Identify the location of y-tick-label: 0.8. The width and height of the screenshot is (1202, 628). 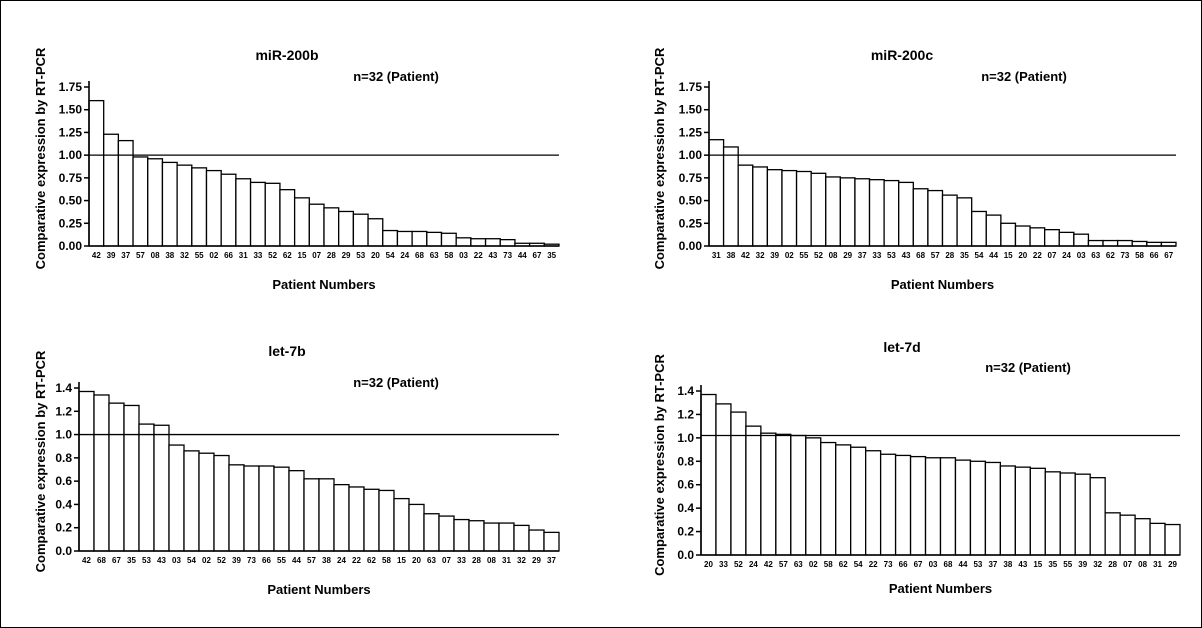
(685, 461).